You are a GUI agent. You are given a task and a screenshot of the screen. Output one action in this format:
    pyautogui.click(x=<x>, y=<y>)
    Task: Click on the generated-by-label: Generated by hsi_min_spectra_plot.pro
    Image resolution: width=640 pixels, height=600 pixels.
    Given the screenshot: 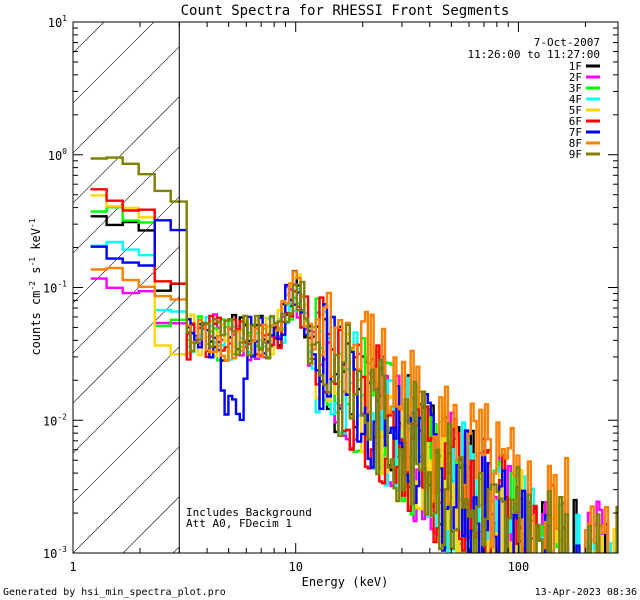 What is the action you would take?
    pyautogui.click(x=114, y=592)
    